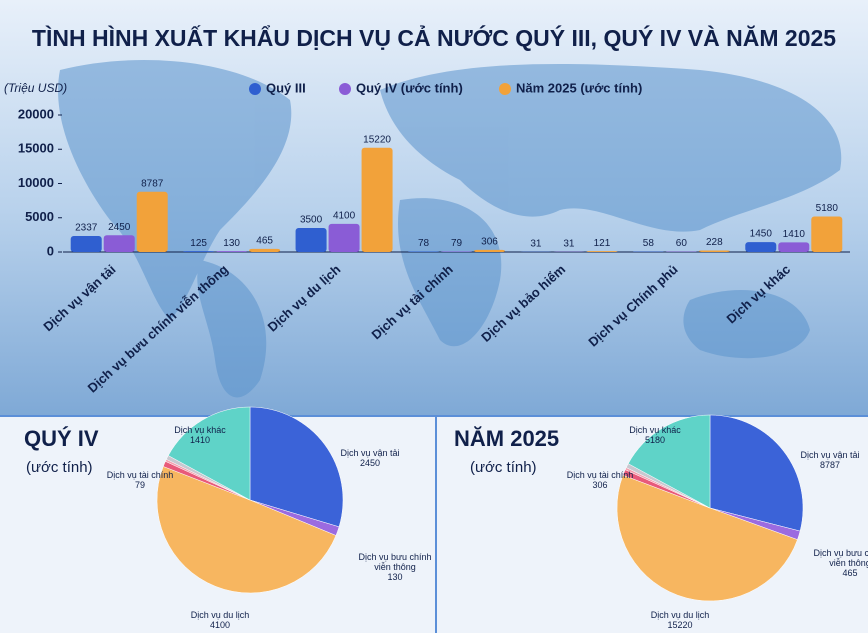  What do you see at coordinates (311, 220) in the screenshot?
I see `value-label: 3500` at bounding box center [311, 220].